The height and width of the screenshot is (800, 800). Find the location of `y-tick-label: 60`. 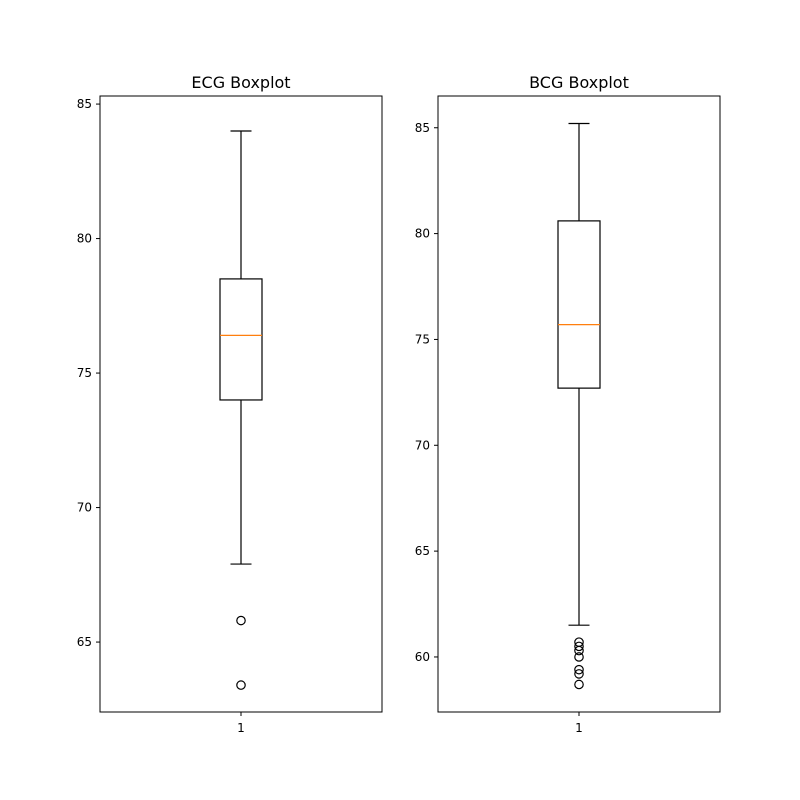

y-tick-label: 60 is located at coordinates (422, 657).